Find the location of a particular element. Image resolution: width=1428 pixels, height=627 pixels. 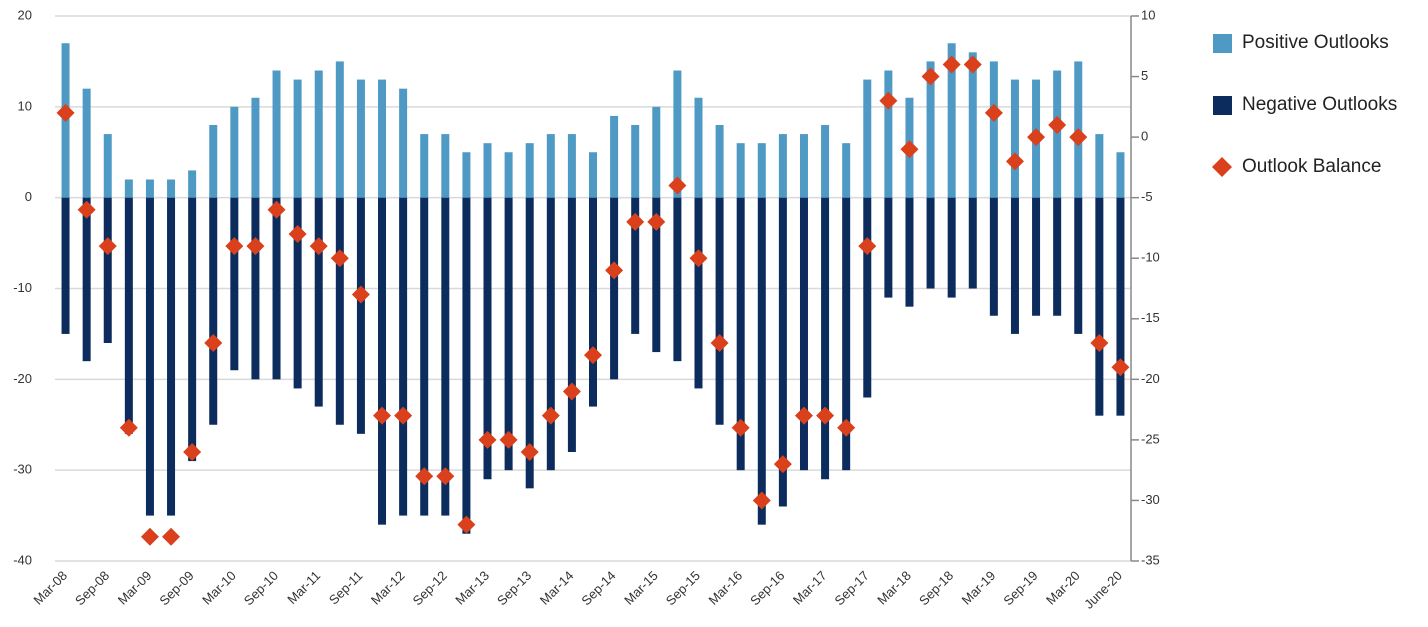

x-tick-label: Mar-09 is located at coordinates (135, 588).